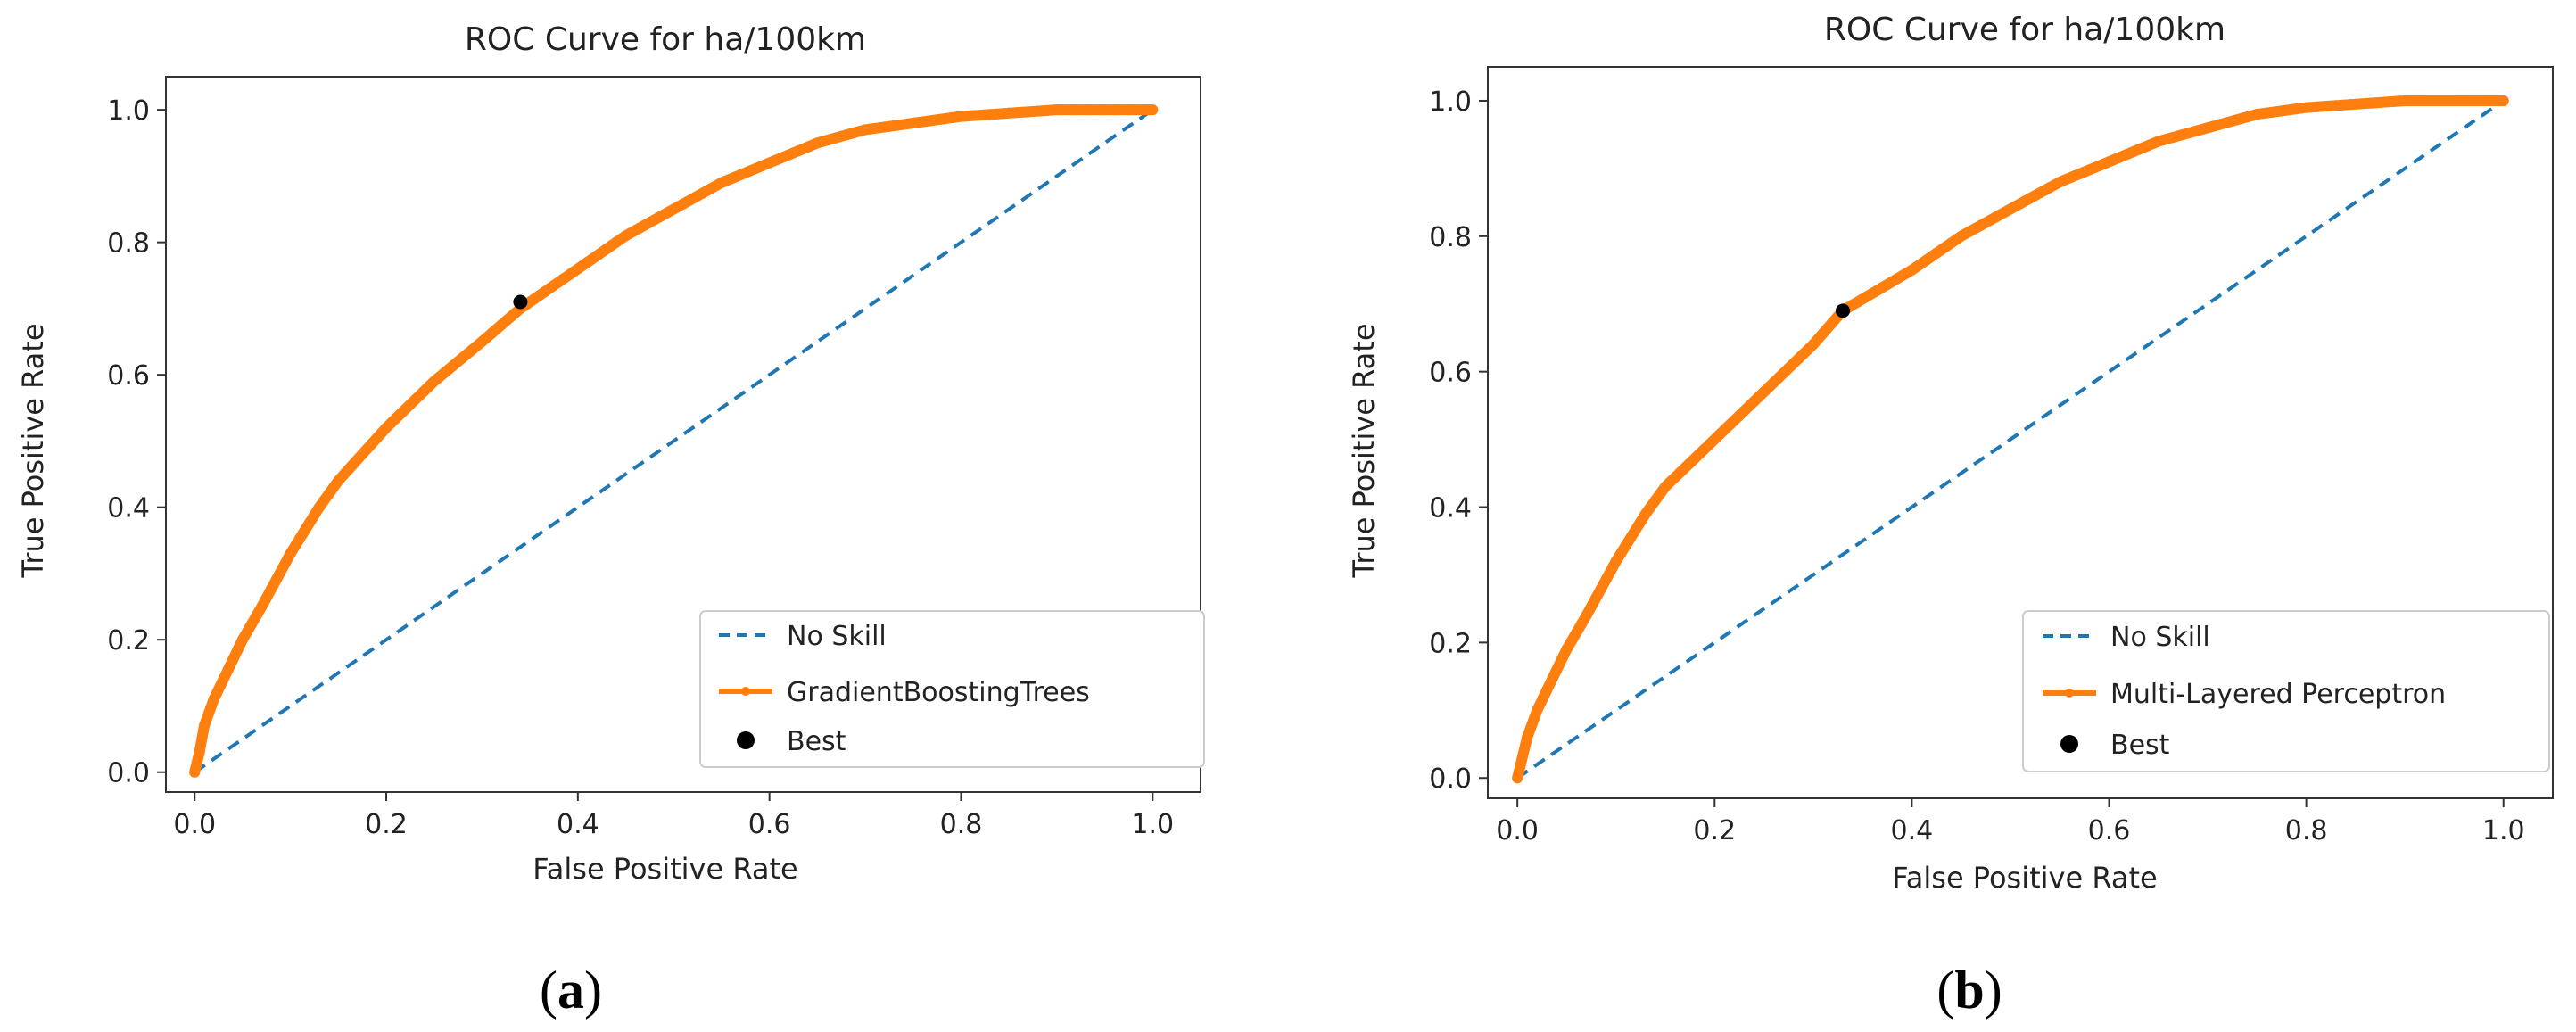  Describe the element at coordinates (128, 509) in the screenshot. I see `y-tick-label-a: 0.4` at that location.